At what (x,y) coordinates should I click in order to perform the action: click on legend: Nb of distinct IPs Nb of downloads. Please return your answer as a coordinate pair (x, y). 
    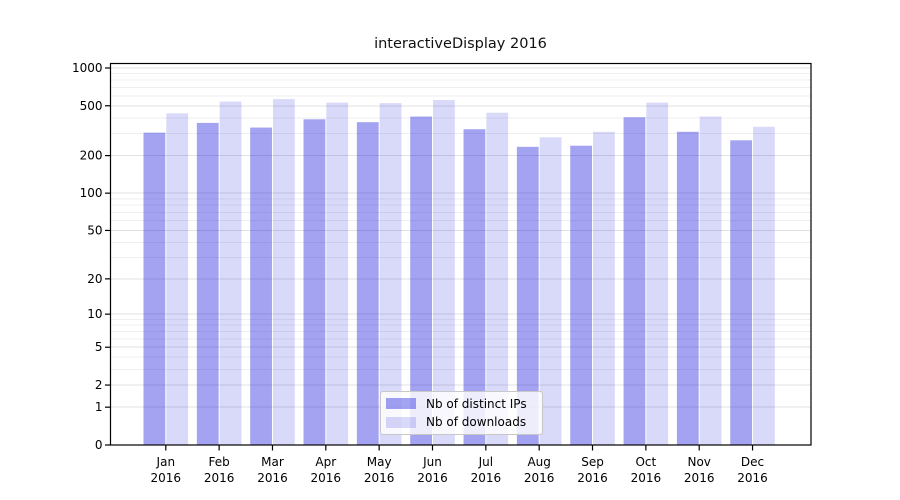
    Looking at the image, I should click on (461, 413).